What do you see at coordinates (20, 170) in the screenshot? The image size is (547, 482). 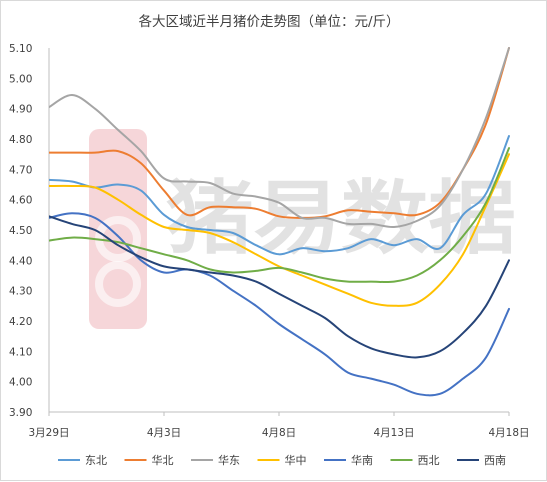 I see `y-tick-label: 4.70` at bounding box center [20, 170].